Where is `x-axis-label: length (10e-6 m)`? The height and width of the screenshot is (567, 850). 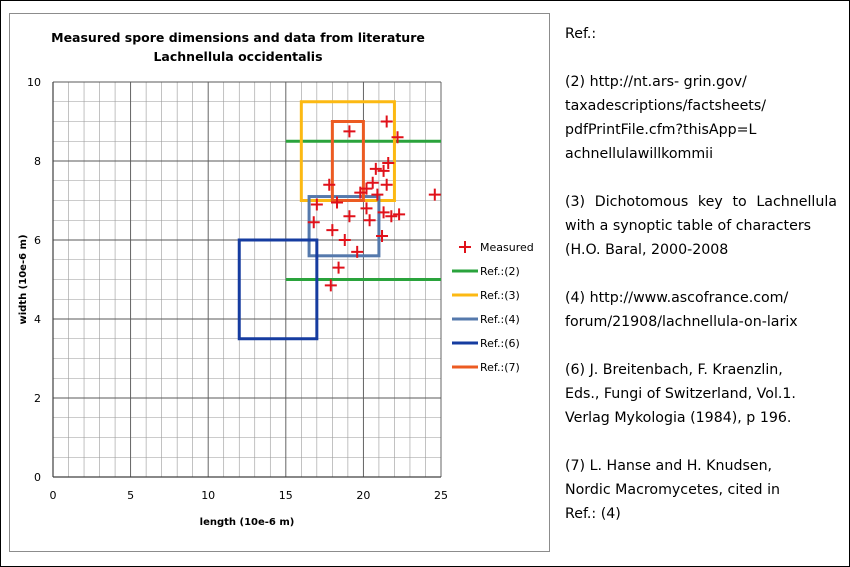
x-axis-label: length (10e-6 m) is located at coordinates (247, 522).